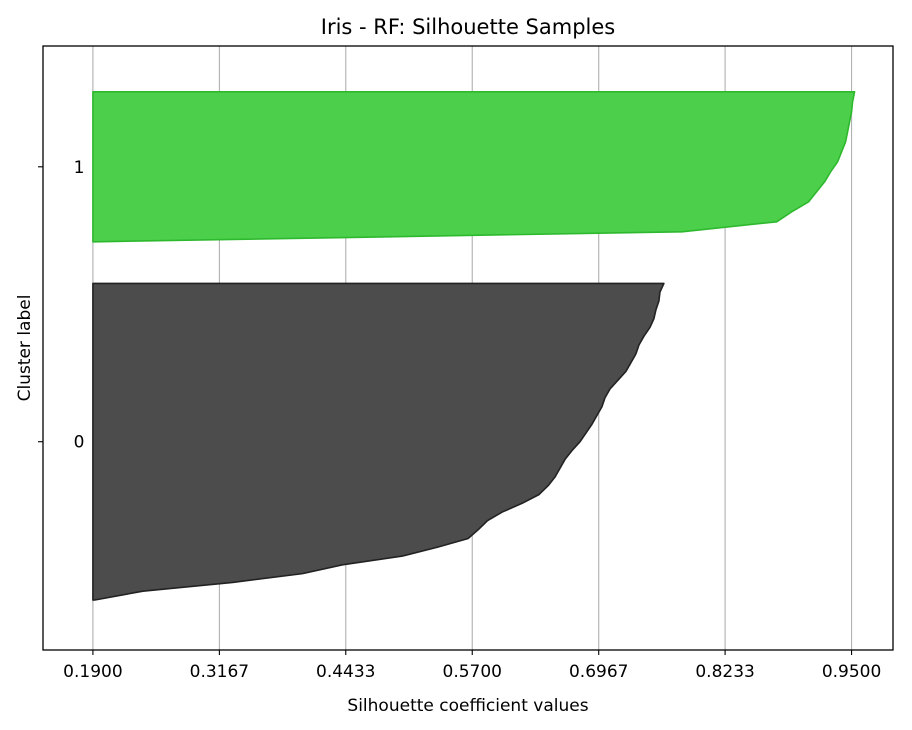  What do you see at coordinates (467, 706) in the screenshot?
I see `x-axis-label: Silhouette coefficient values` at bounding box center [467, 706].